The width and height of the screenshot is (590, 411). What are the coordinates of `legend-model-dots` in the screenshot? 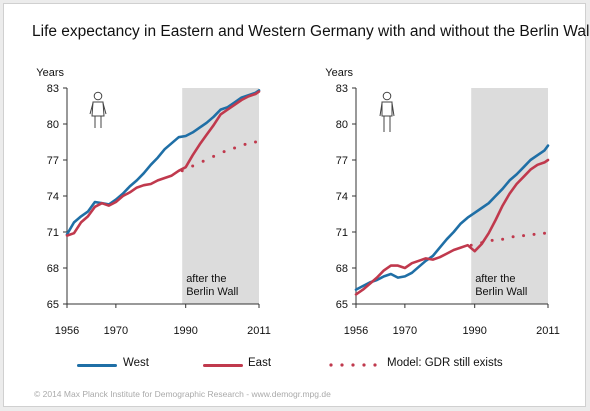 It's located at (353, 365).